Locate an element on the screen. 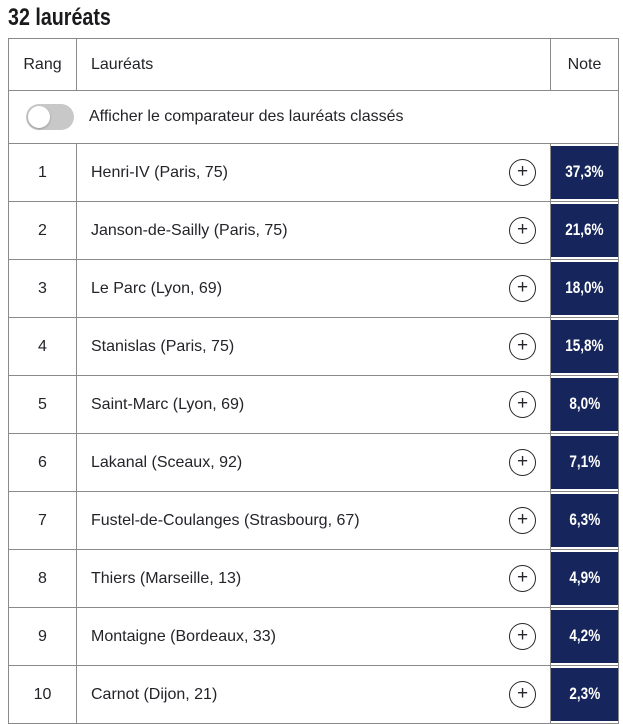 This screenshot has width=623, height=724. rank-cell: 9 is located at coordinates (42, 636).